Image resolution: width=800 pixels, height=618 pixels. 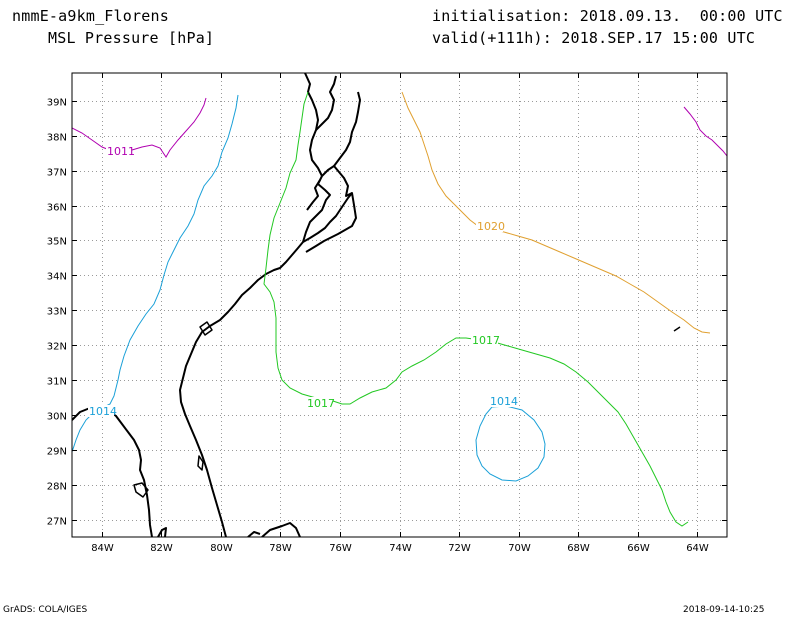 I want to click on lat-tick-label: 35N, so click(x=57, y=242).